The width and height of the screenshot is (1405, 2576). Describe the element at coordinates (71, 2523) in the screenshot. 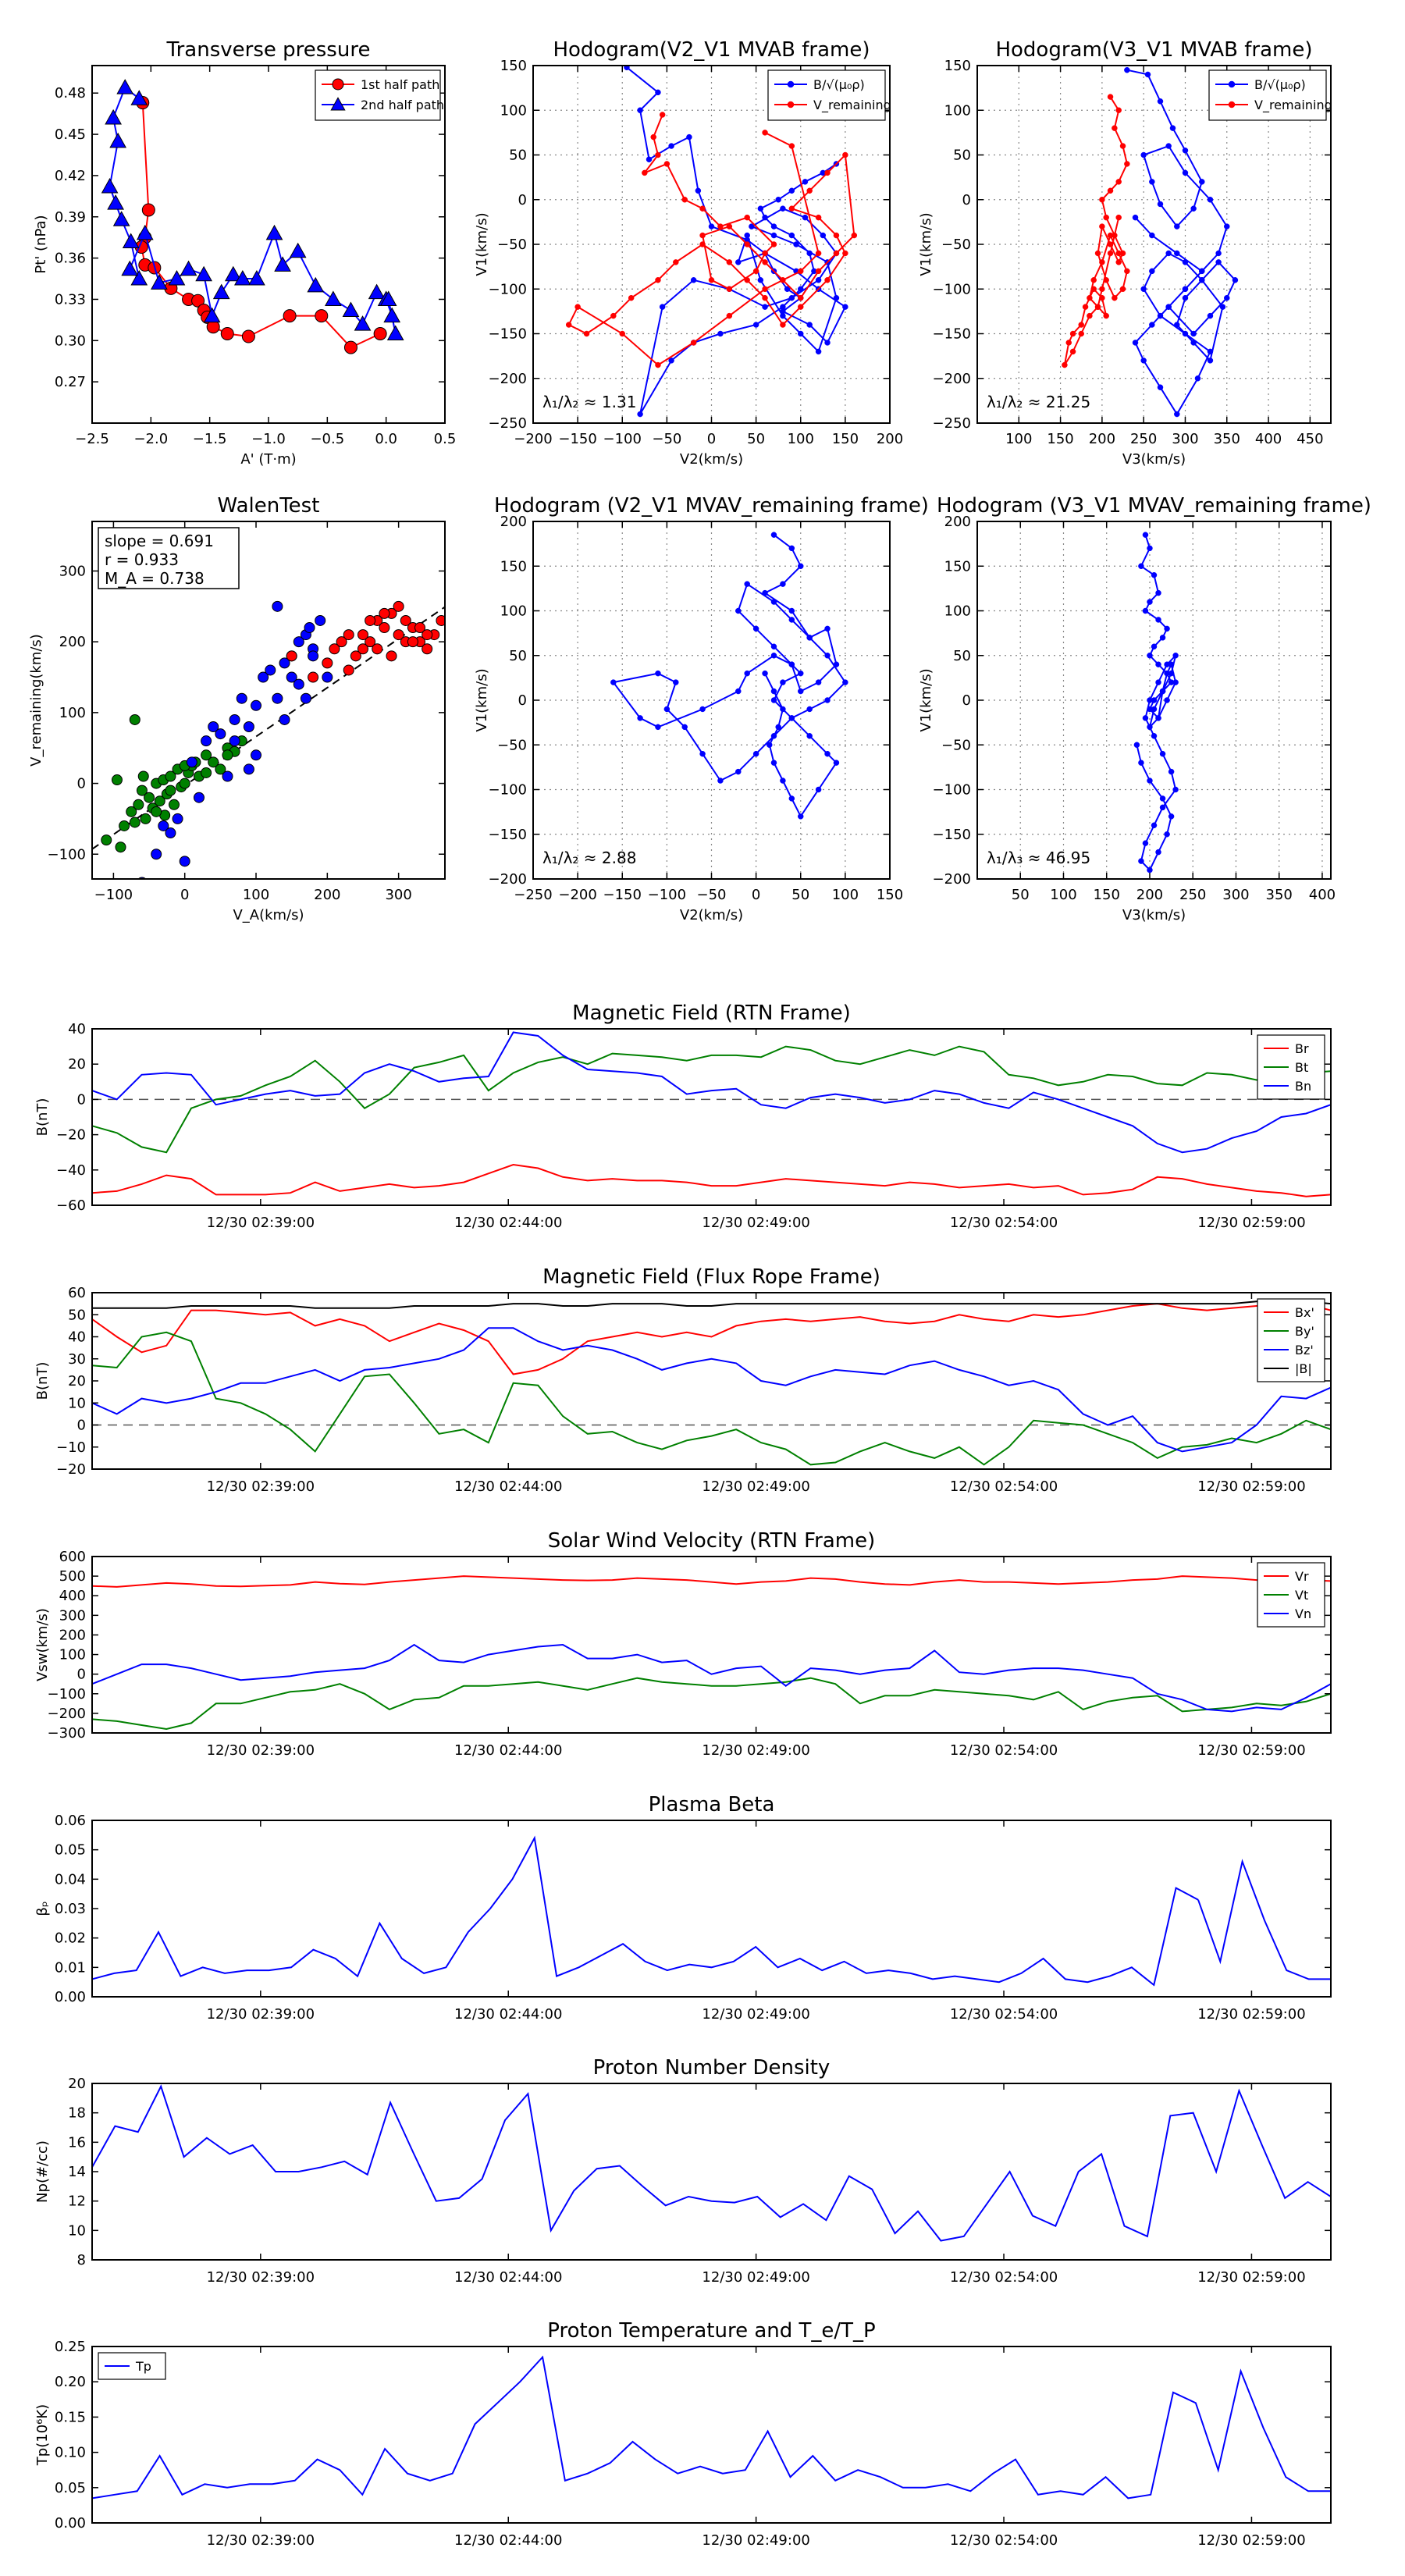

I see `y-tick-label: 0.00` at that location.